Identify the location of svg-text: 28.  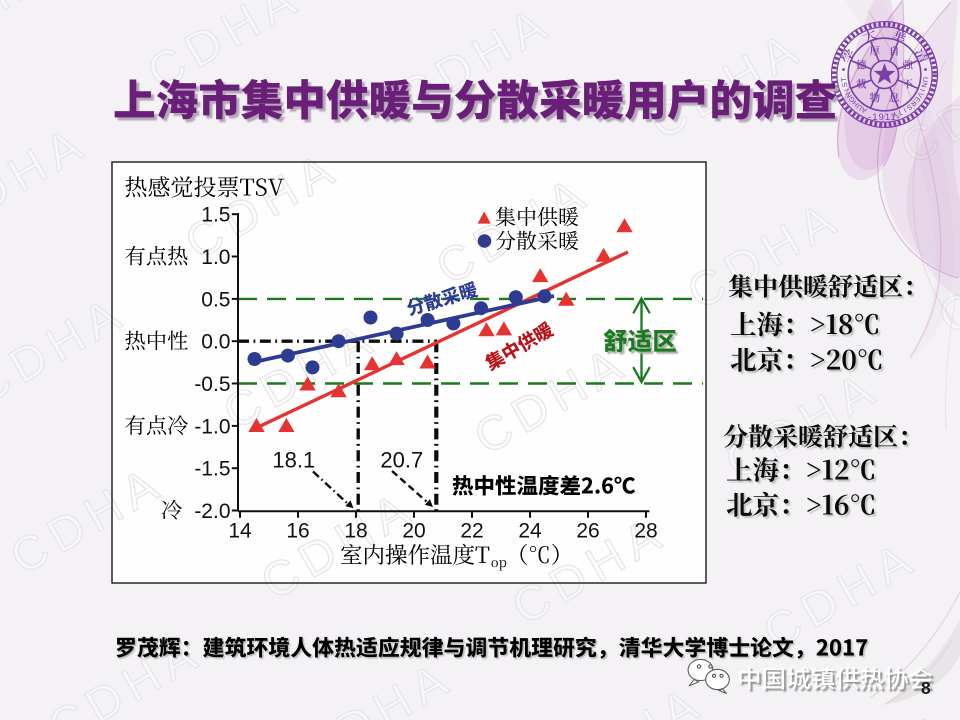
(645, 530).